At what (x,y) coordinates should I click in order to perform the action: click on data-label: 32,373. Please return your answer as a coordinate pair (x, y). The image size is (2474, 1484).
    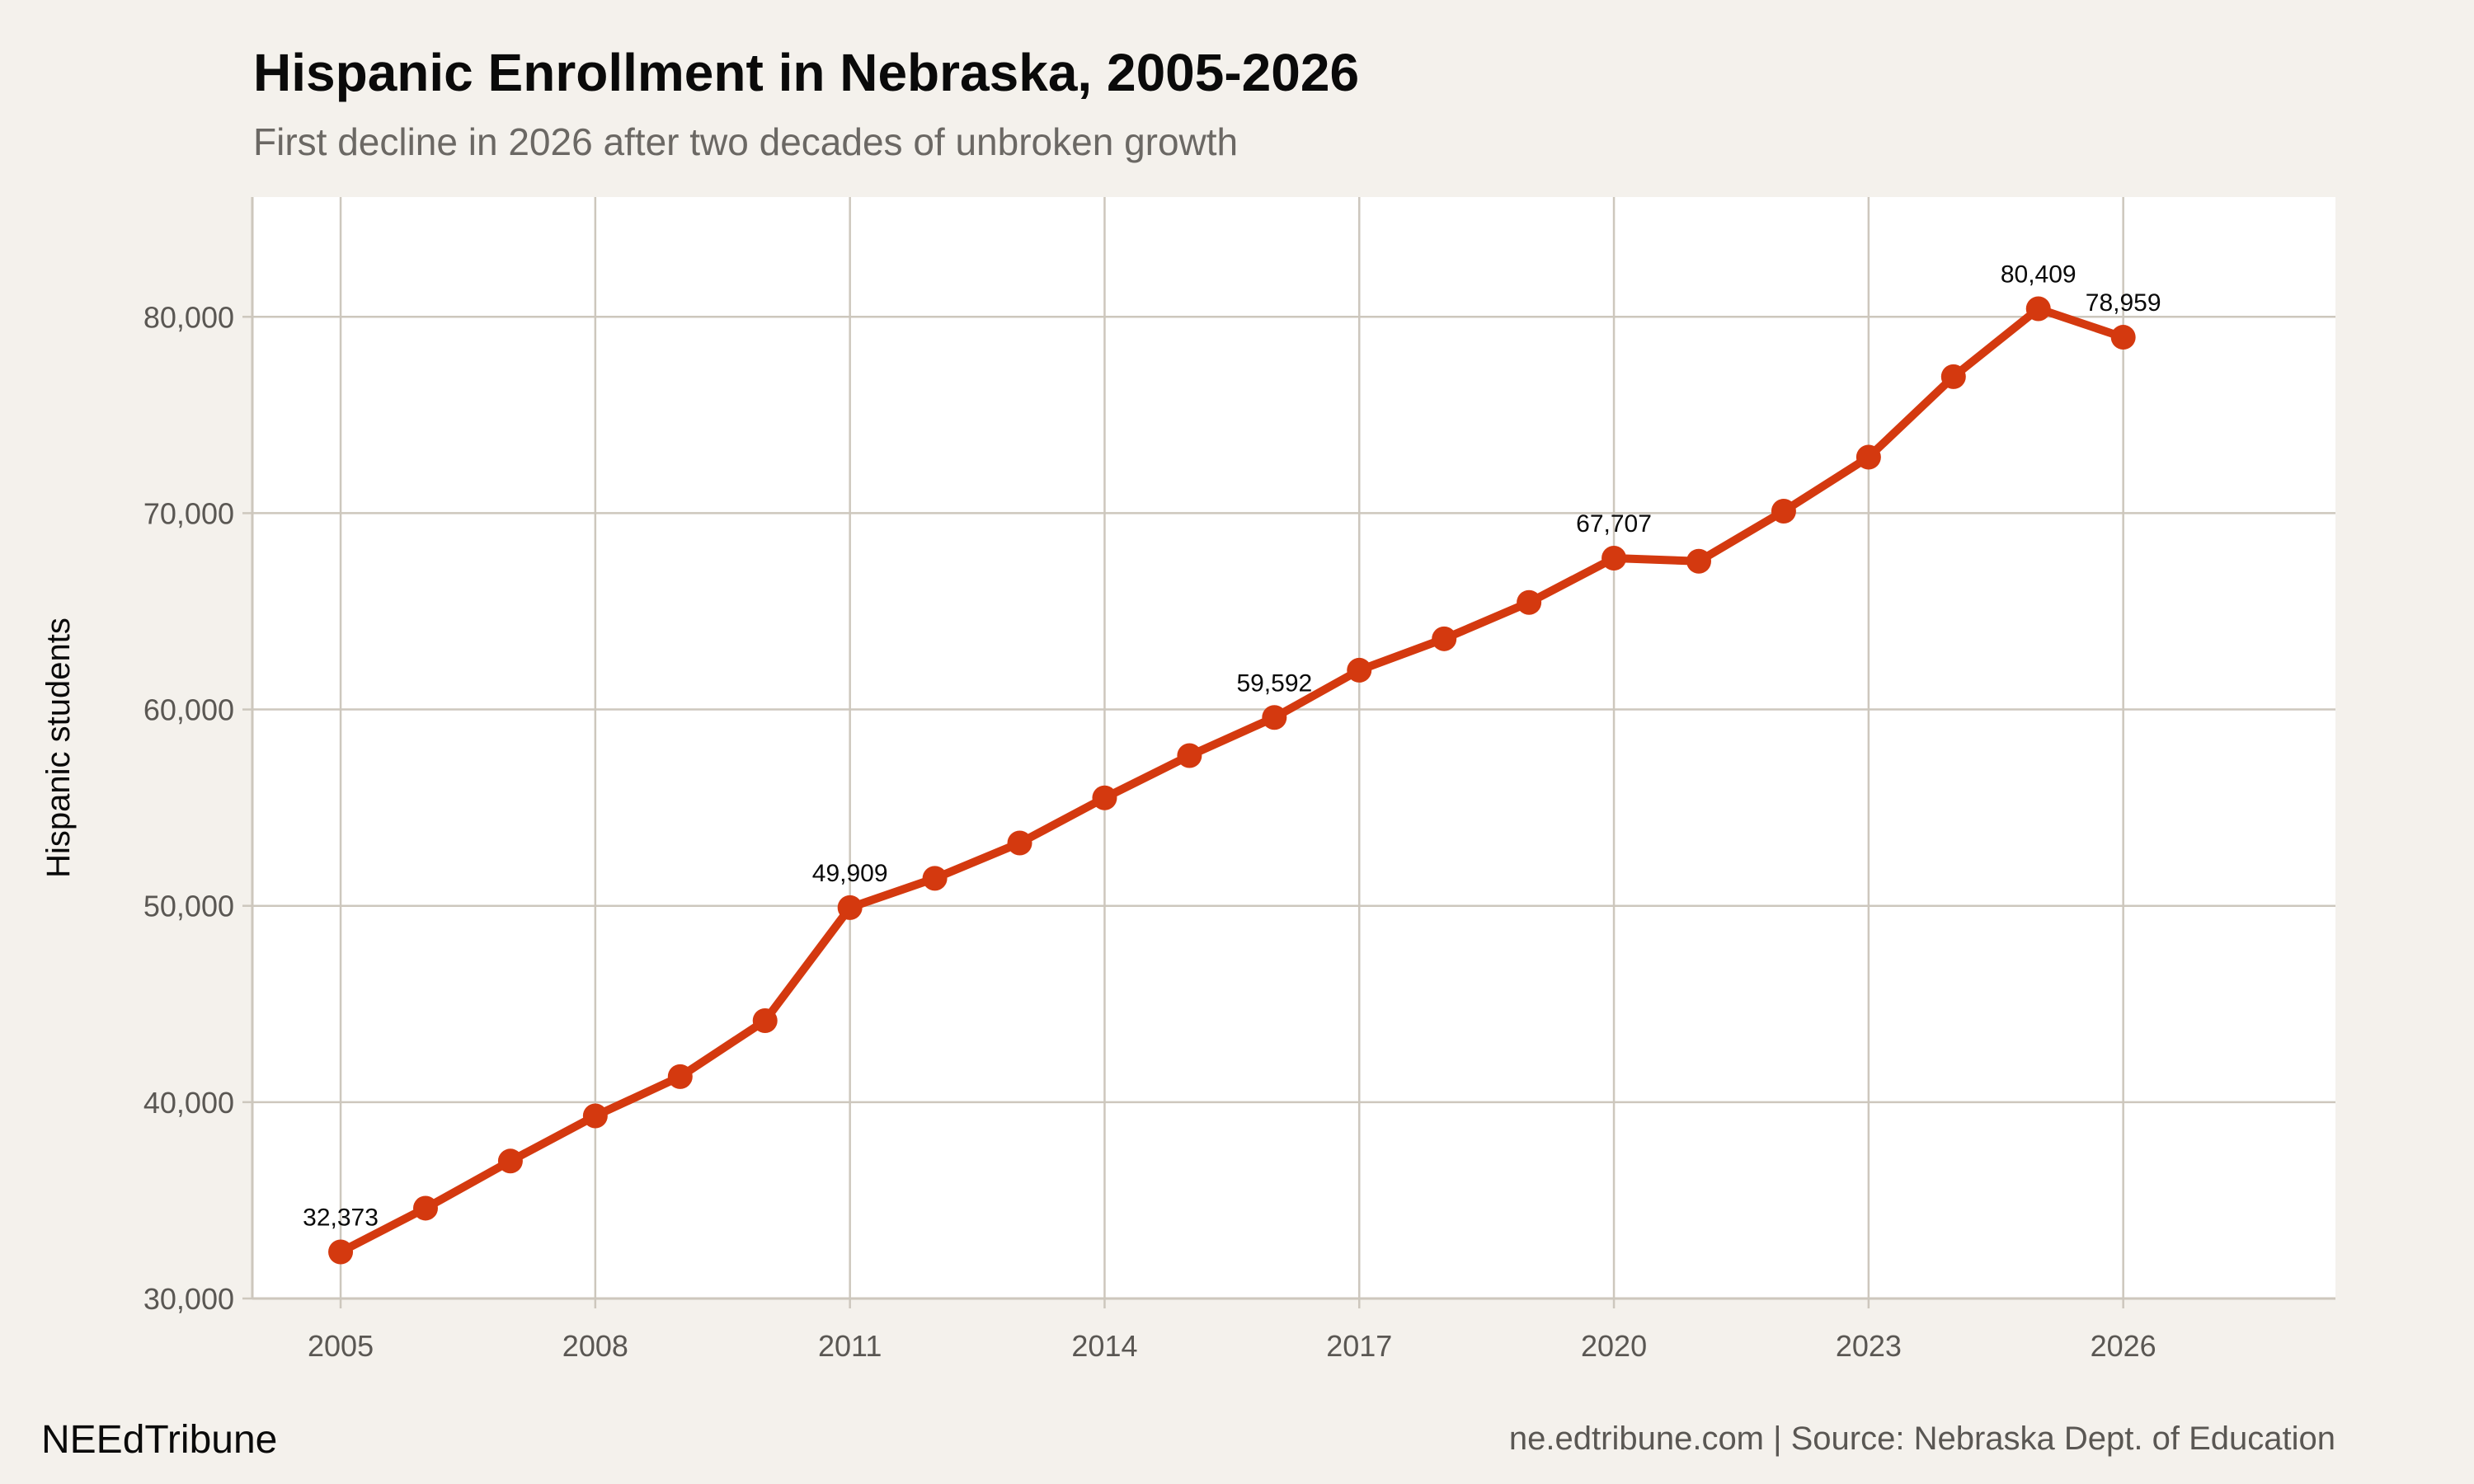
    Looking at the image, I should click on (341, 1217).